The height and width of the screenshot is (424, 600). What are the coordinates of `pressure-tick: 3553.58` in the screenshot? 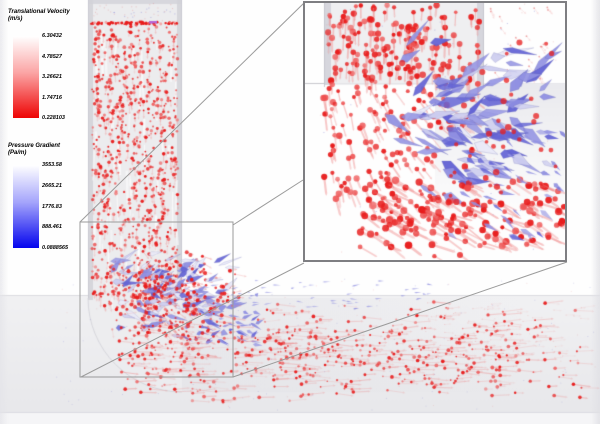 It's located at (52, 165).